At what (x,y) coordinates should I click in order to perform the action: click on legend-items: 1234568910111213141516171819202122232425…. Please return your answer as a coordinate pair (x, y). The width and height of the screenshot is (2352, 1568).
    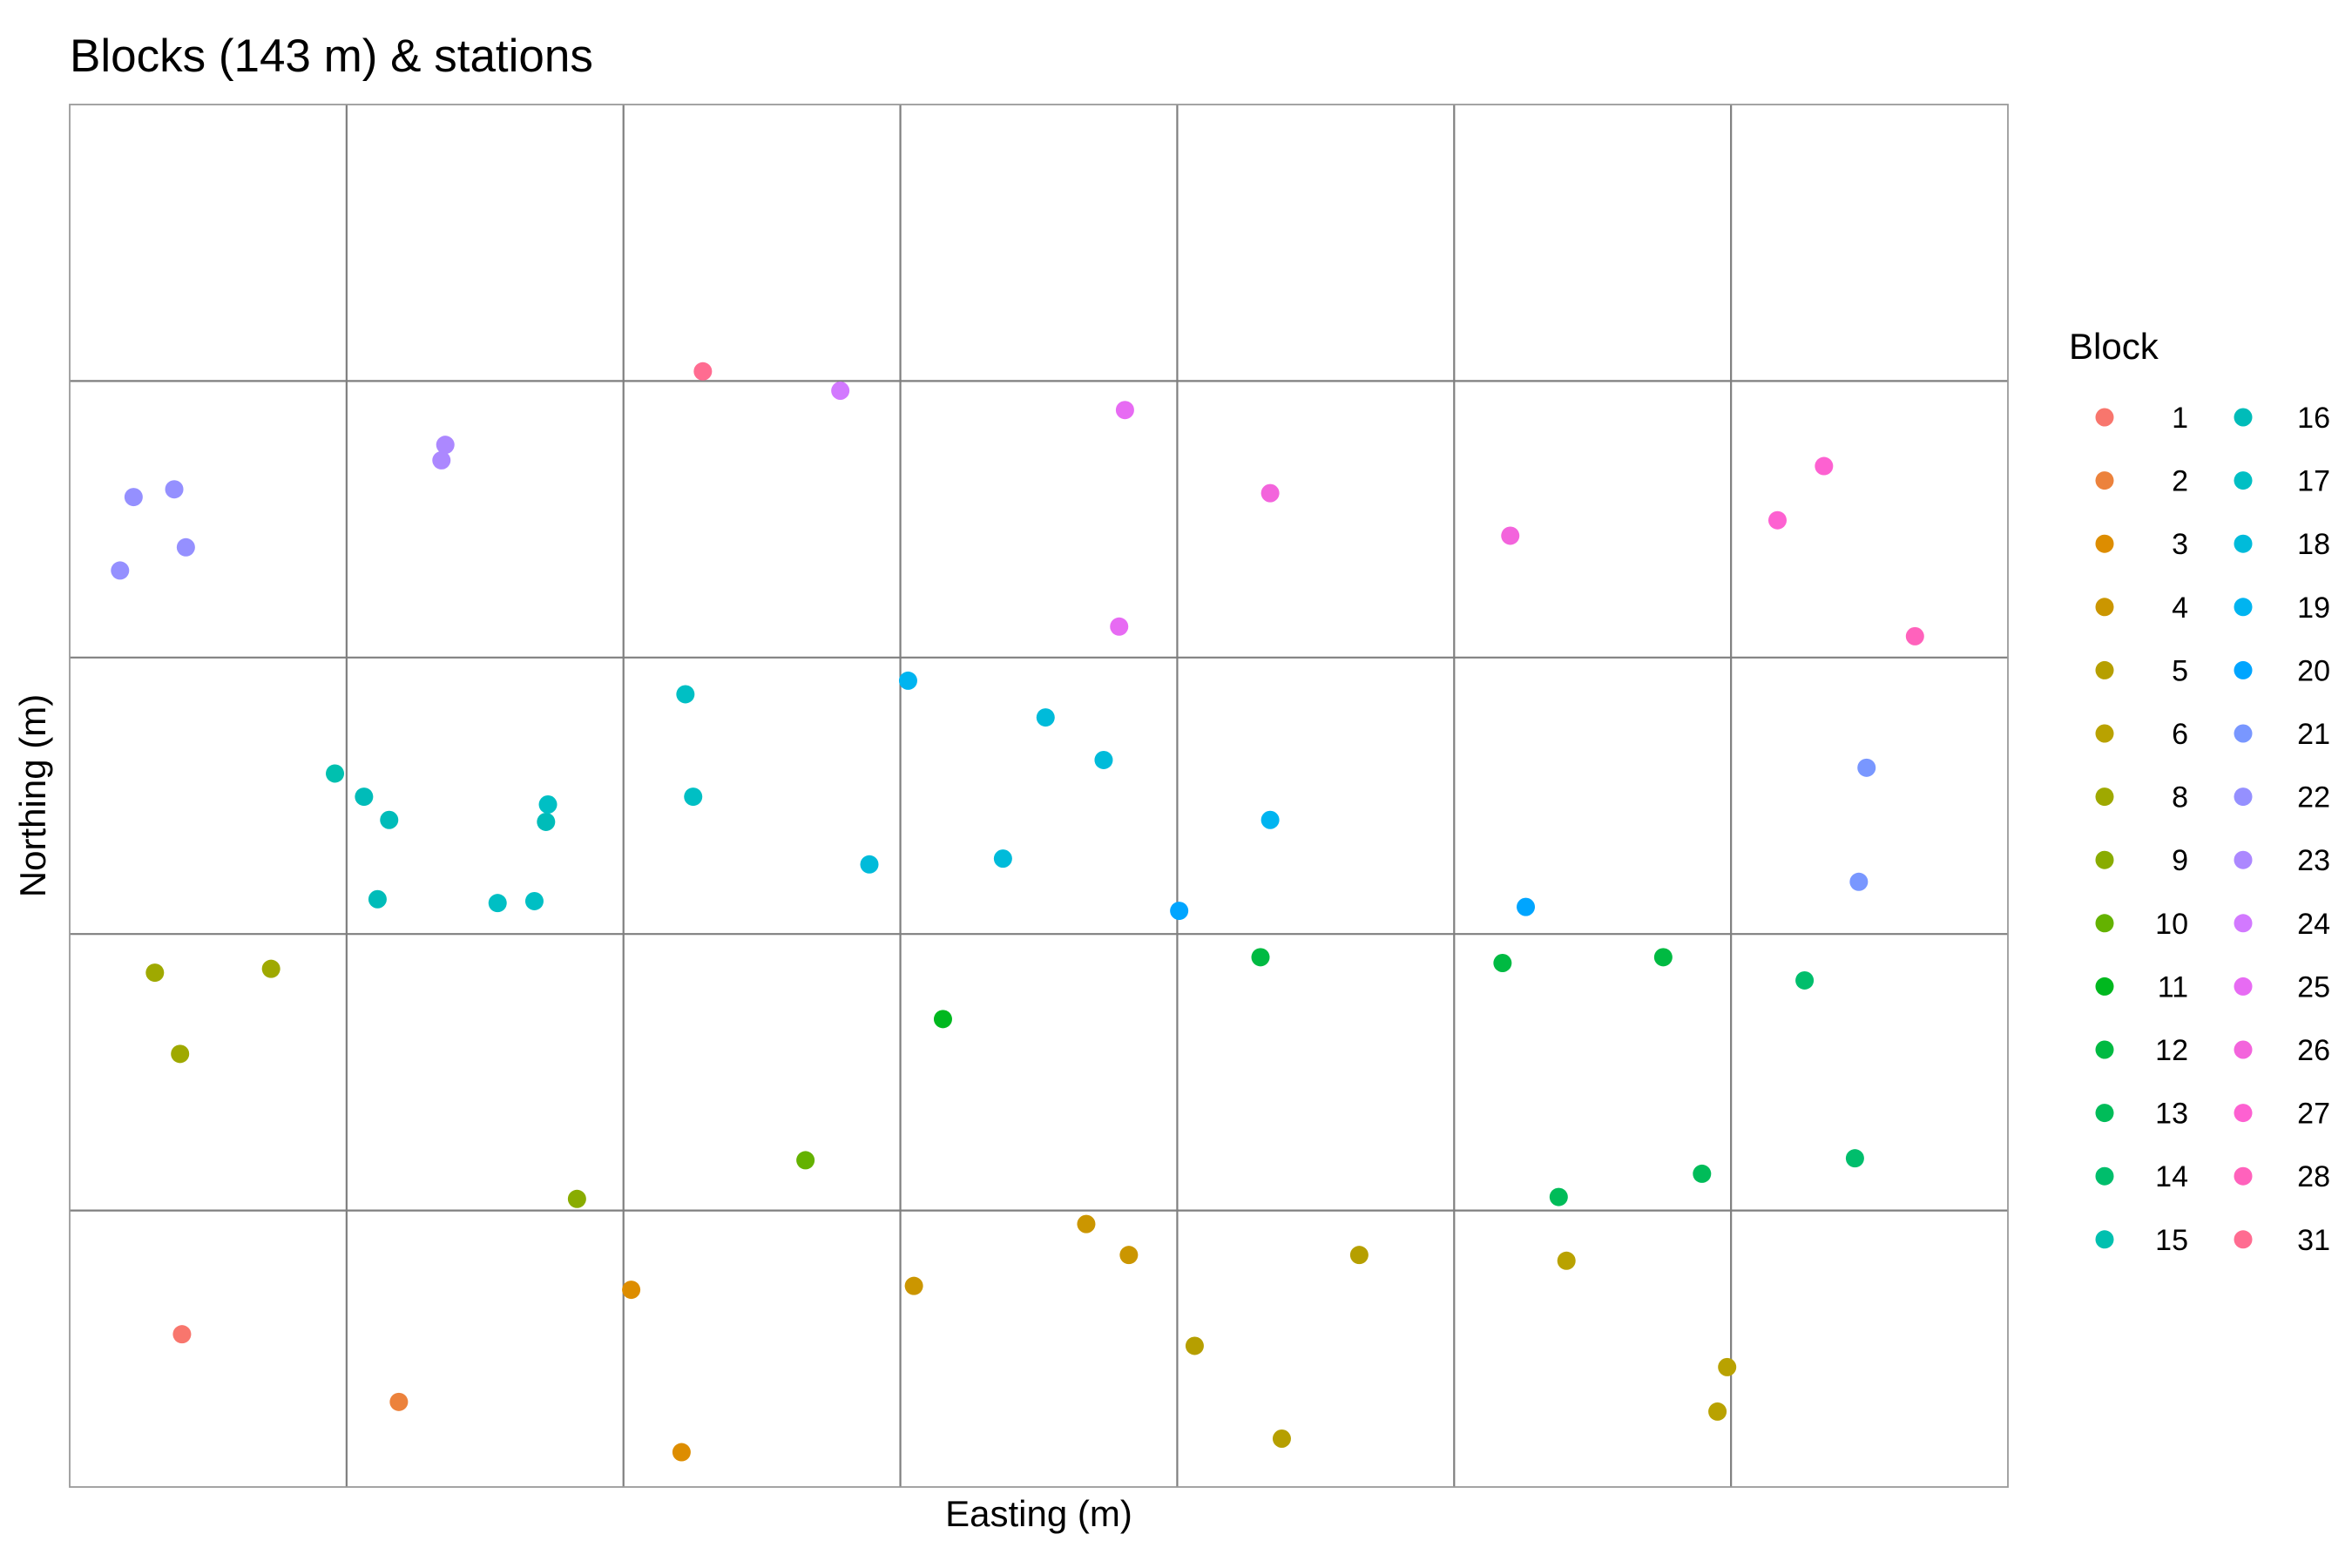
    Looking at the image, I should click on (2212, 830).